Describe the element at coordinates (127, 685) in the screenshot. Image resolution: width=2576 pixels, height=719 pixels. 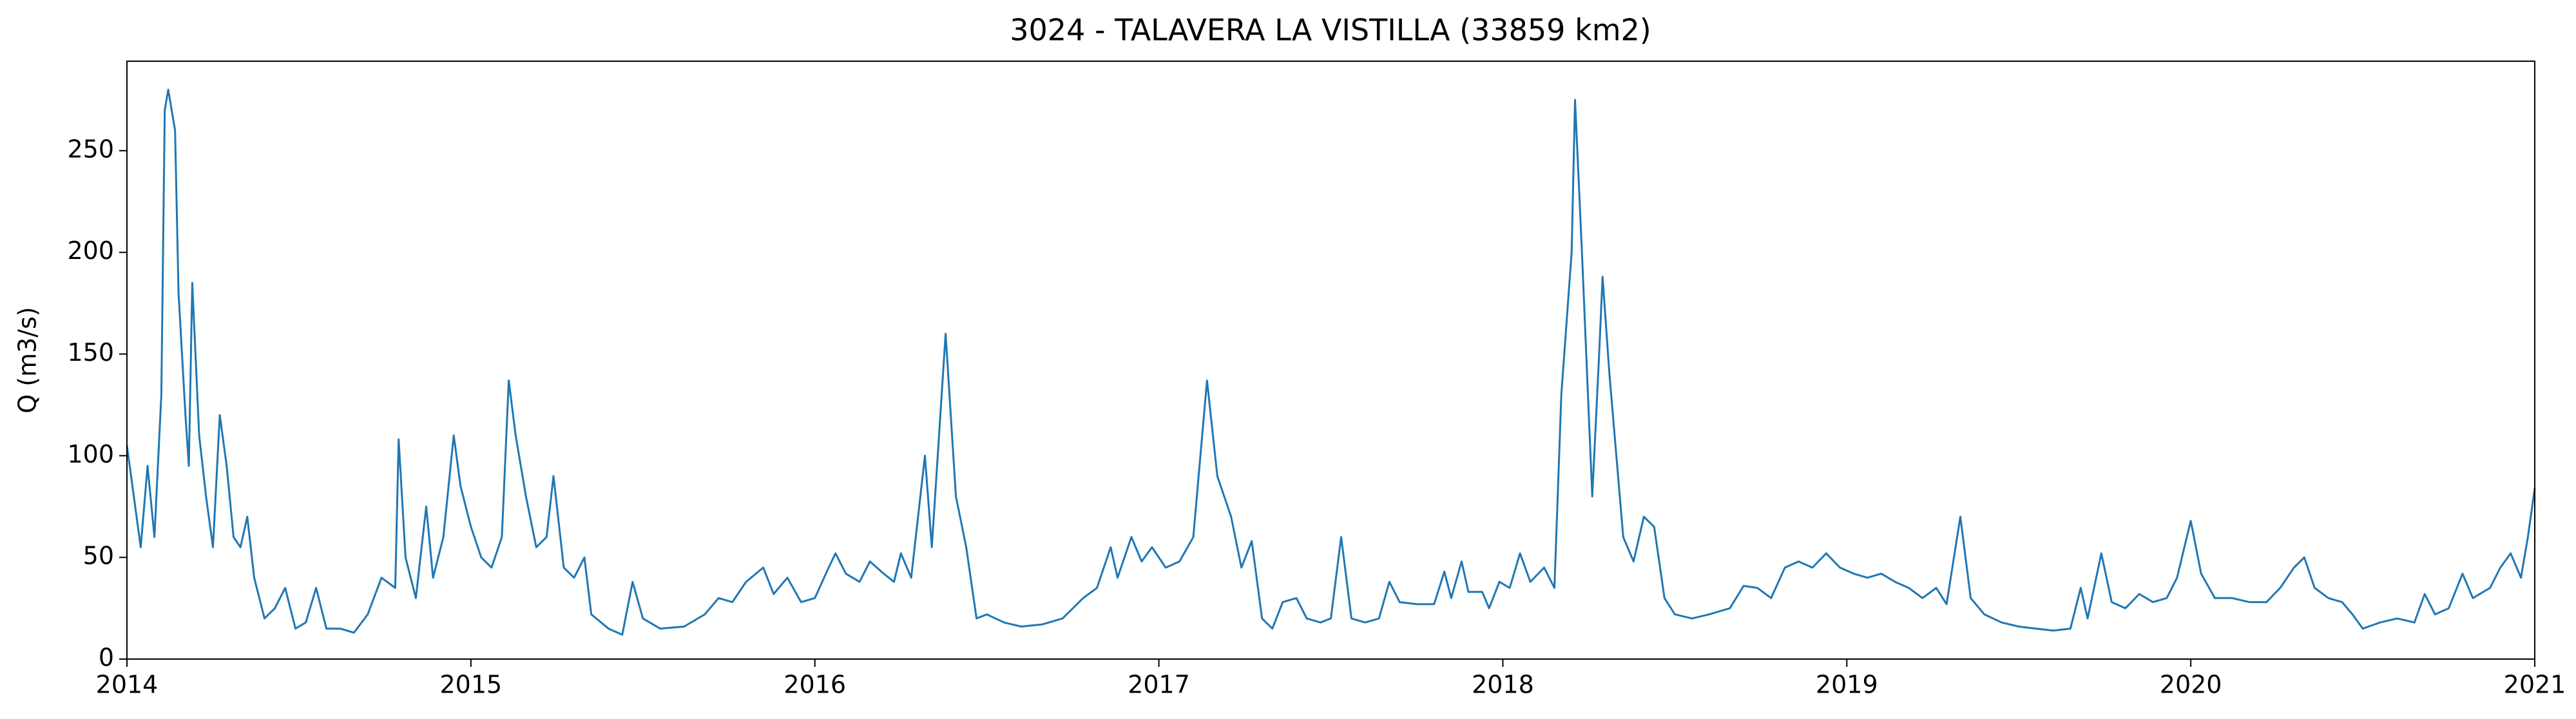
I see `x-tick-label: 2014` at that location.